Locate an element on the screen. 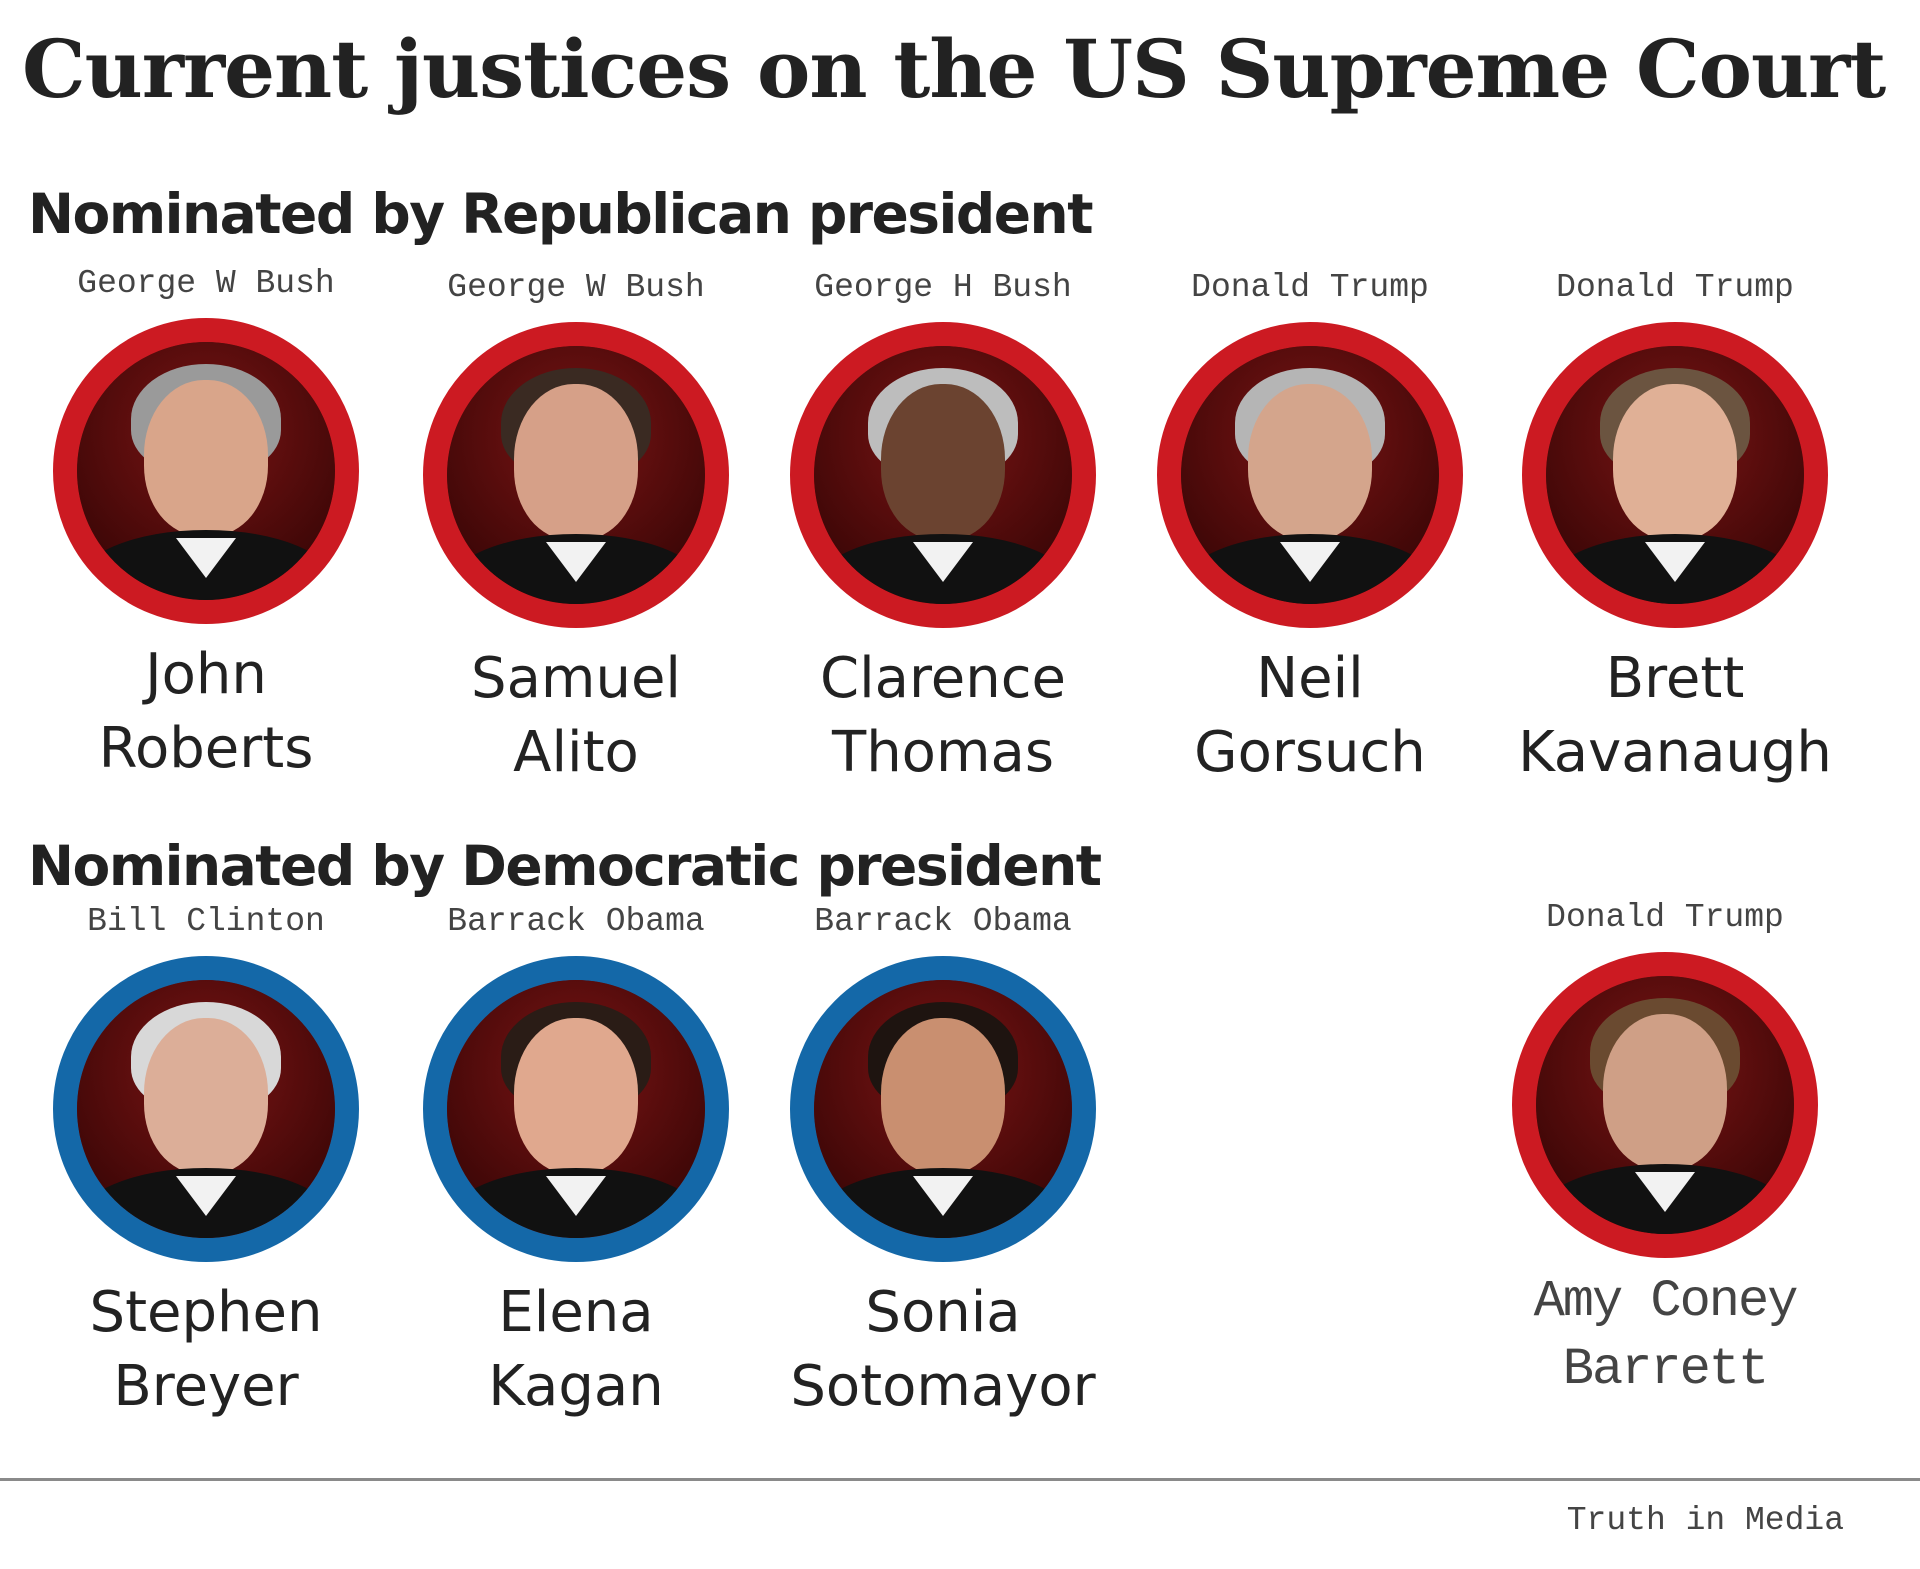 The width and height of the screenshot is (1920, 1569). justice-card: Donald Trump Neil Gorsuch is located at coordinates (1310, 528).